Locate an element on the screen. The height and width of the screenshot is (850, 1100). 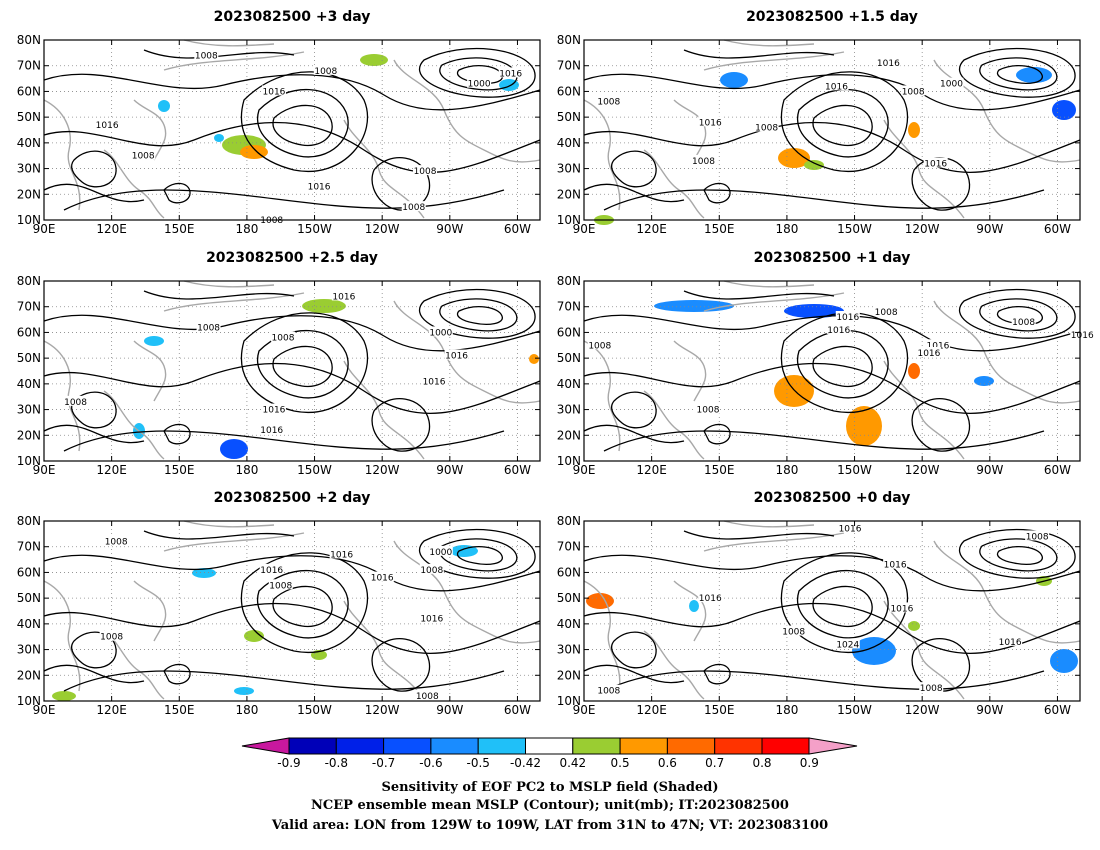
panel-title: 2023082500 +1.5 day is located at coordinates (832, 17).